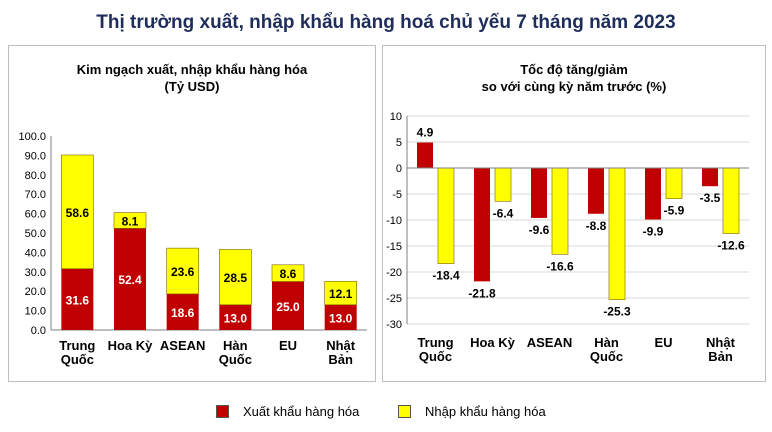  I want to click on import-value-label: -6.4, so click(503, 213).